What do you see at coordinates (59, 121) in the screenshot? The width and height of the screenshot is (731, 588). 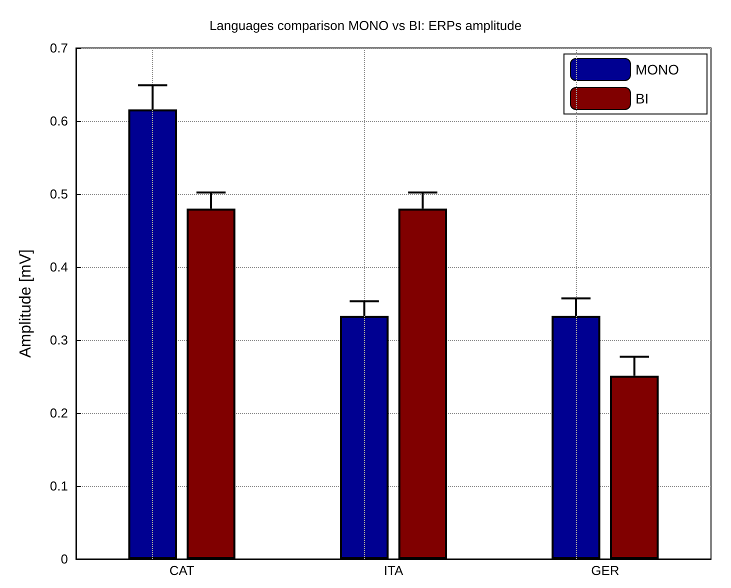 I see `y-tick-label: 0.6` at bounding box center [59, 121].